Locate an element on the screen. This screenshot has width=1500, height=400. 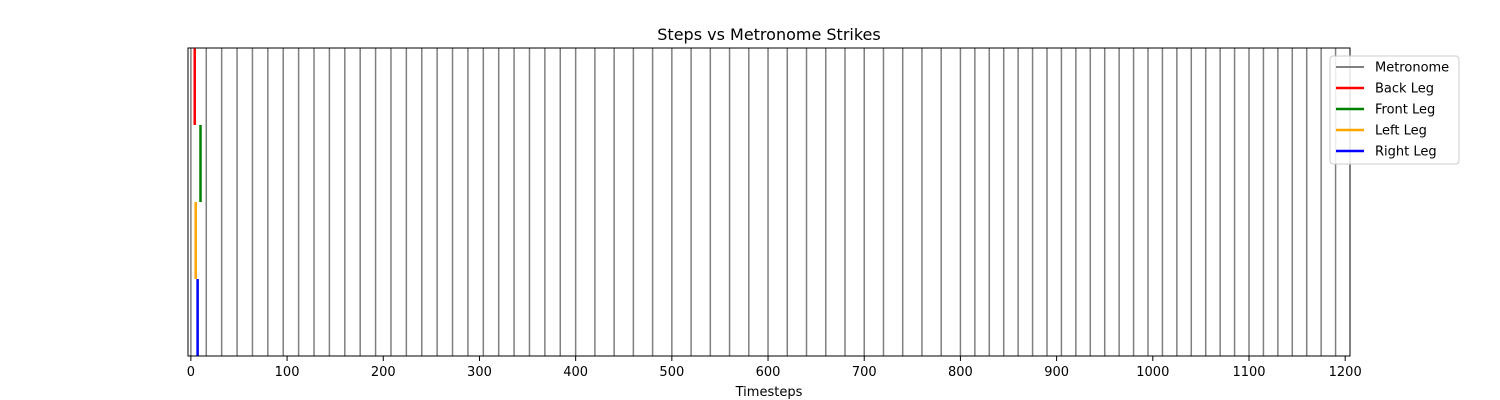
x-tick-label: 500 is located at coordinates (671, 372).